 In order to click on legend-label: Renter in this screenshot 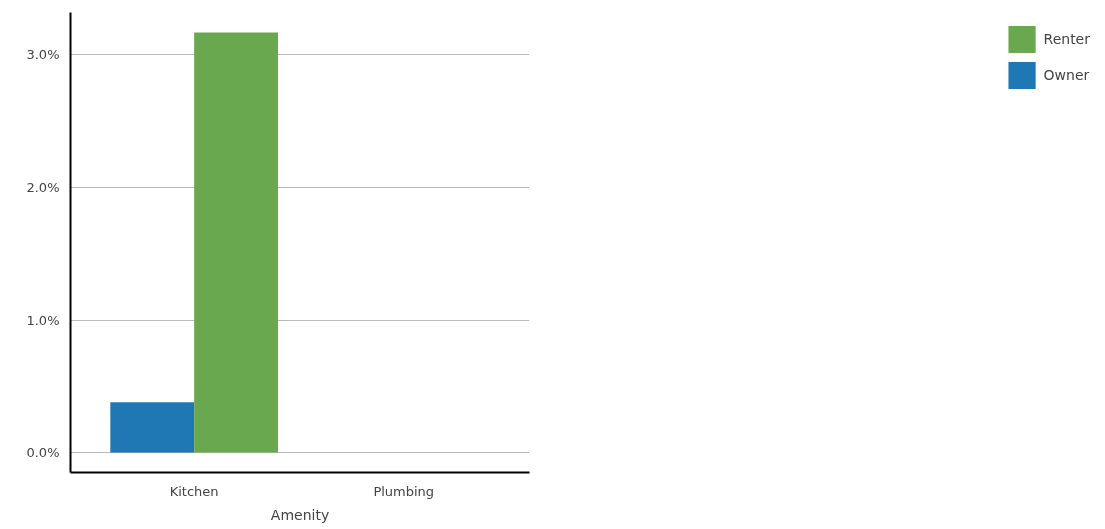, I will do `click(1066, 39)`.